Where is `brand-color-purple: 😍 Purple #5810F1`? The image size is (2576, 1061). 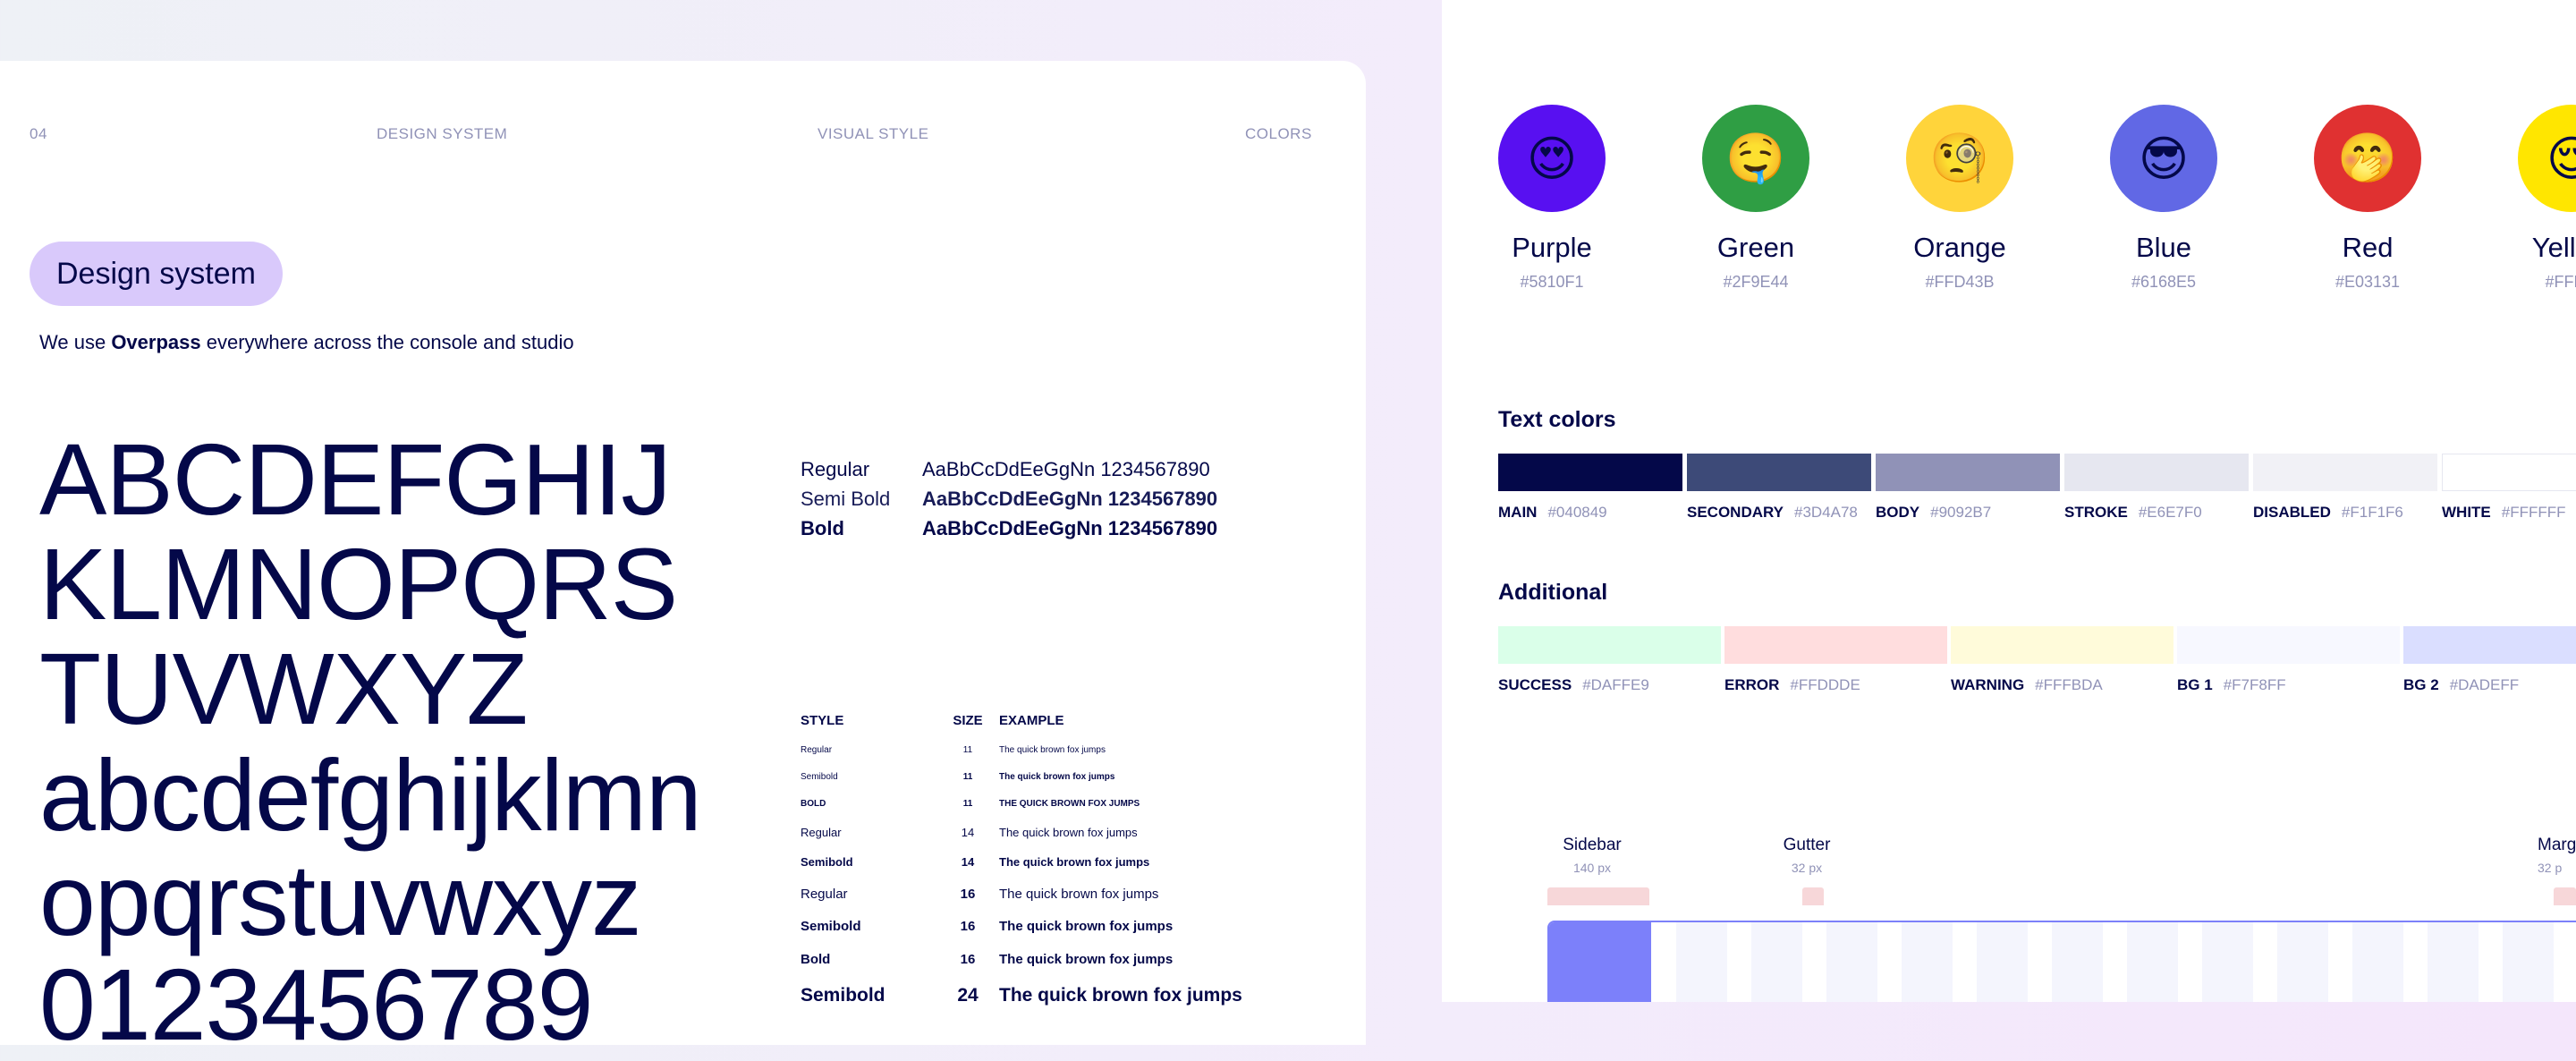
brand-color-purple: 😍 Purple #5810F1 is located at coordinates (1552, 198).